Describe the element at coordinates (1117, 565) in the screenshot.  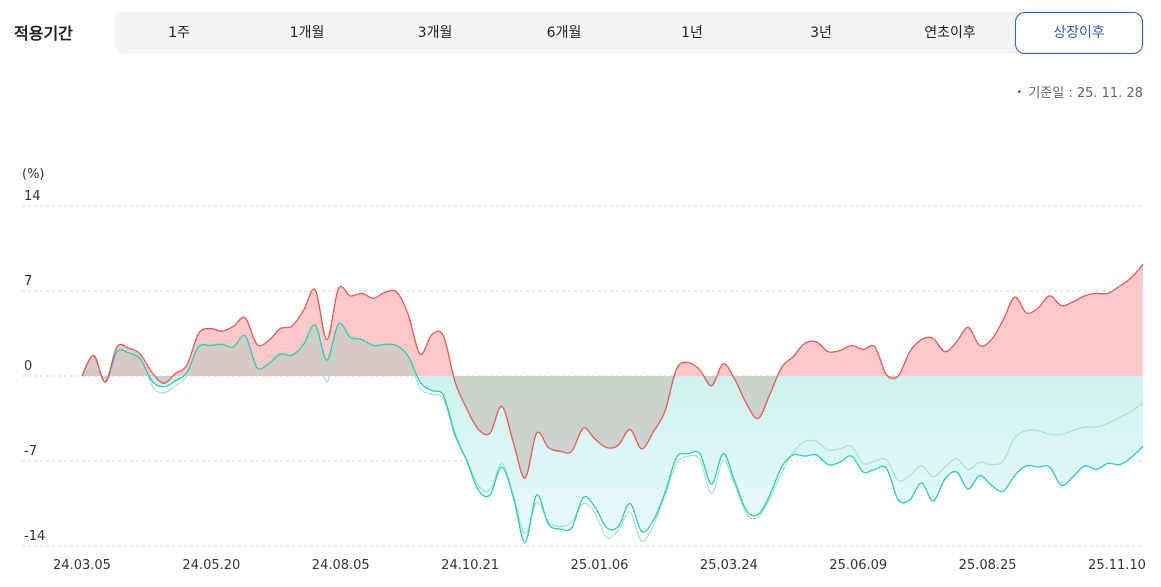
I see `x-tick-label: 25.11.10` at that location.